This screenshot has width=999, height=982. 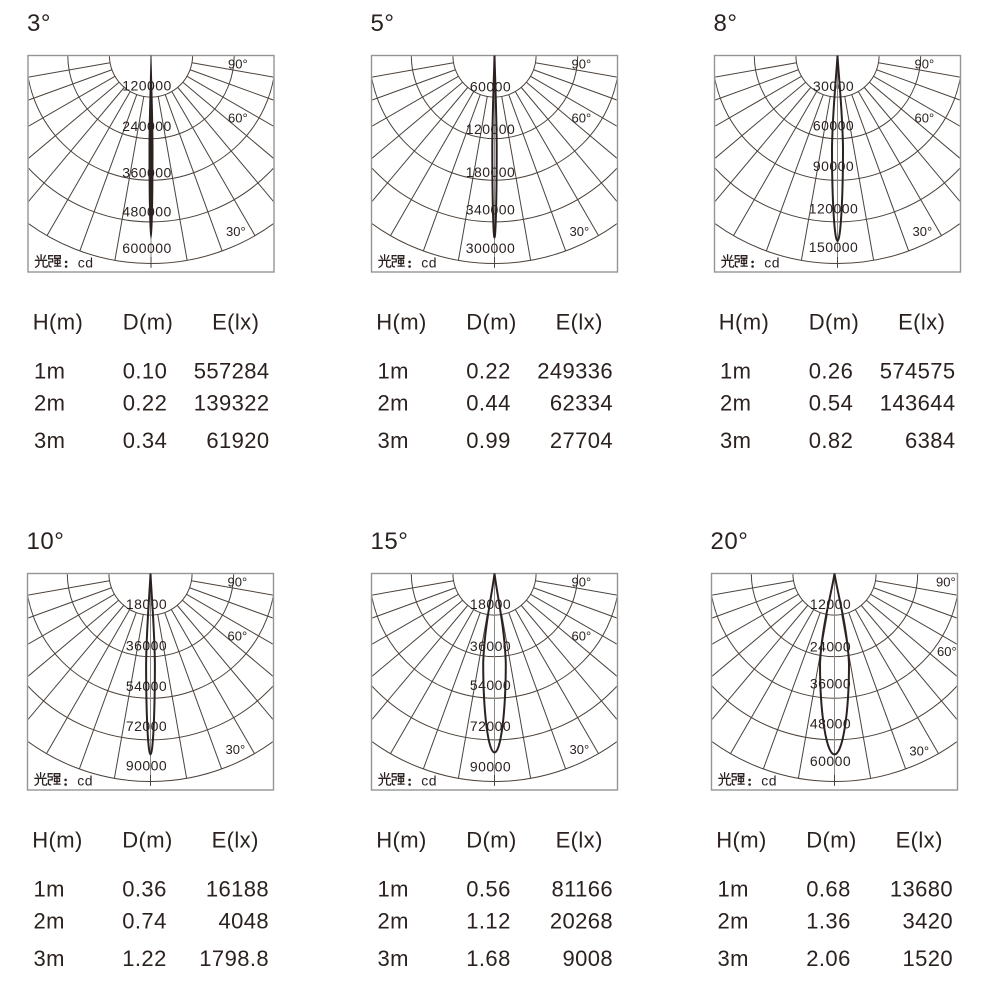 What do you see at coordinates (145, 440) in the screenshot?
I see `svg-text: 0.34` at bounding box center [145, 440].